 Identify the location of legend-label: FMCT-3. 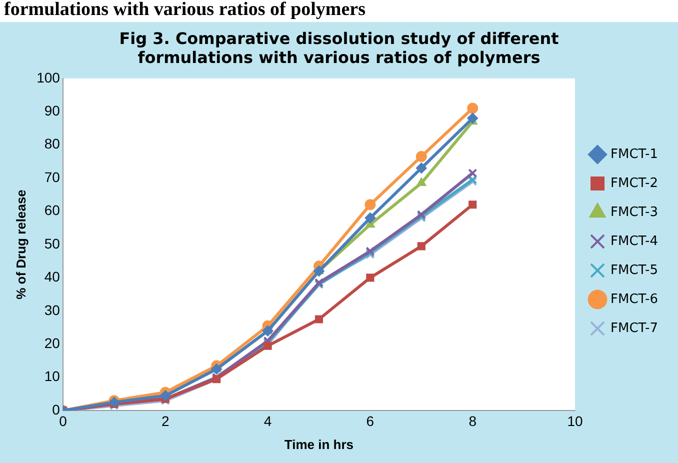
(634, 212).